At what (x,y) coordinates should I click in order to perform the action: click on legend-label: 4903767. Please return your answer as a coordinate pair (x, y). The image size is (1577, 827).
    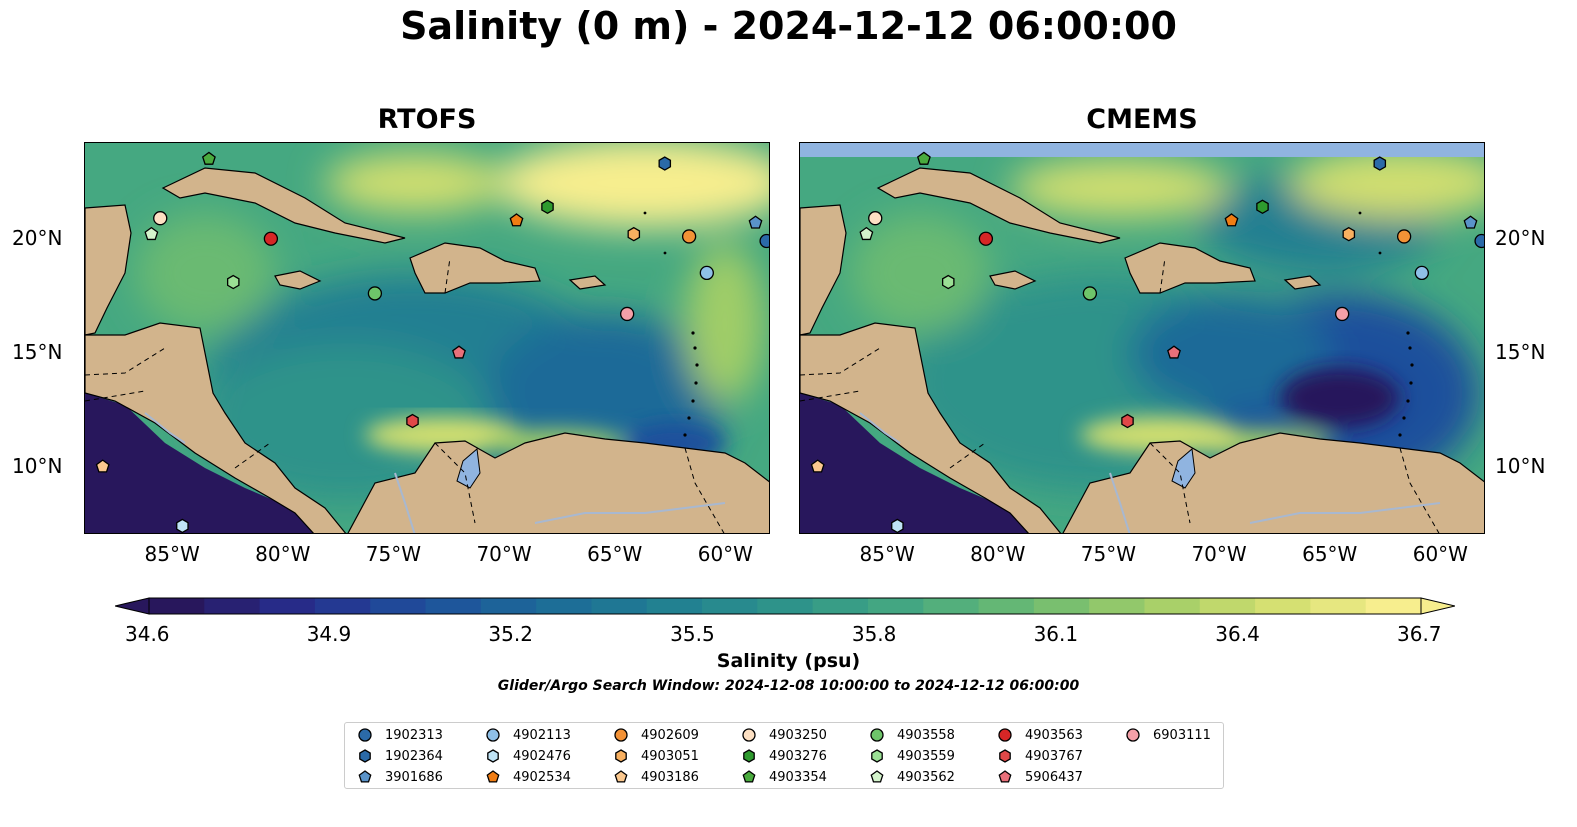
    Looking at the image, I should click on (1054, 756).